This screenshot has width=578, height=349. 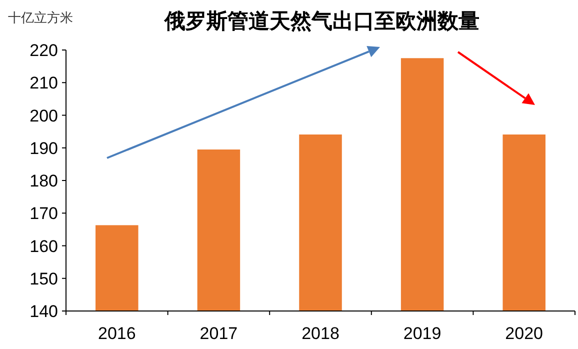 What do you see at coordinates (44, 214) in the screenshot?
I see `y-tick-label: 170` at bounding box center [44, 214].